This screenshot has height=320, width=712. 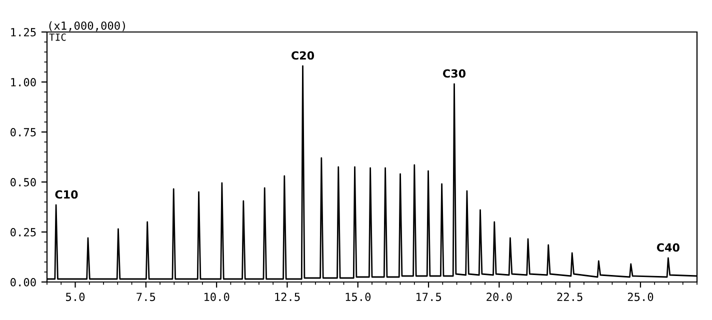 What do you see at coordinates (57, 37) in the screenshot?
I see `annotation: TIC` at bounding box center [57, 37].